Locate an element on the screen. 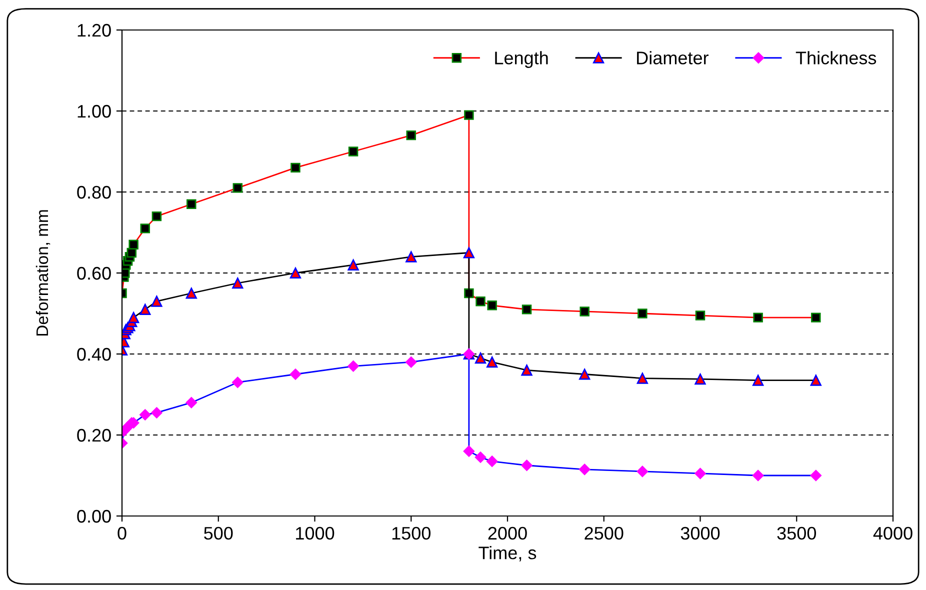 This screenshot has height=590, width=926. x-tick-label: 0 is located at coordinates (122, 533).